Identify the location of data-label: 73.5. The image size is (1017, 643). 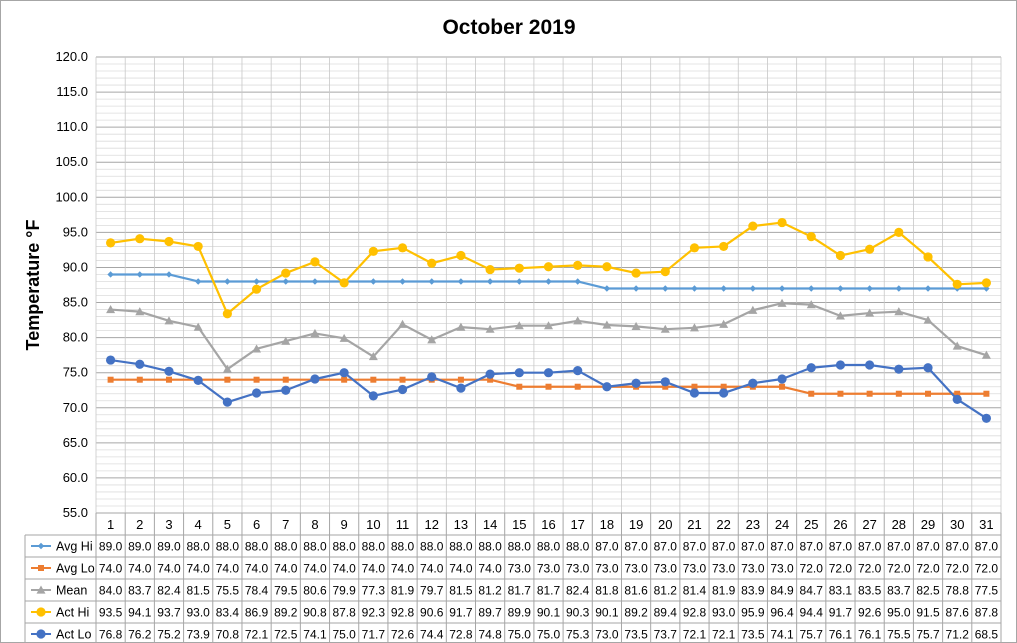
(753, 635).